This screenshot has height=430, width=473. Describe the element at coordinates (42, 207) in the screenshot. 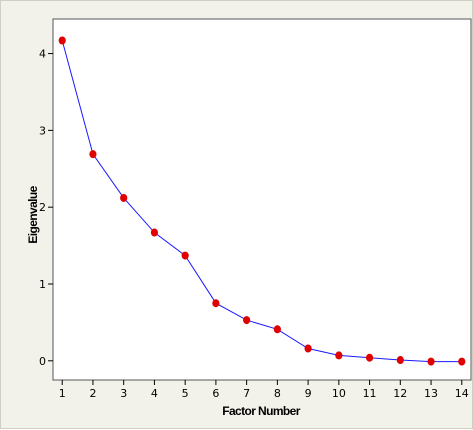

I see `y-tick-label: 2` at that location.